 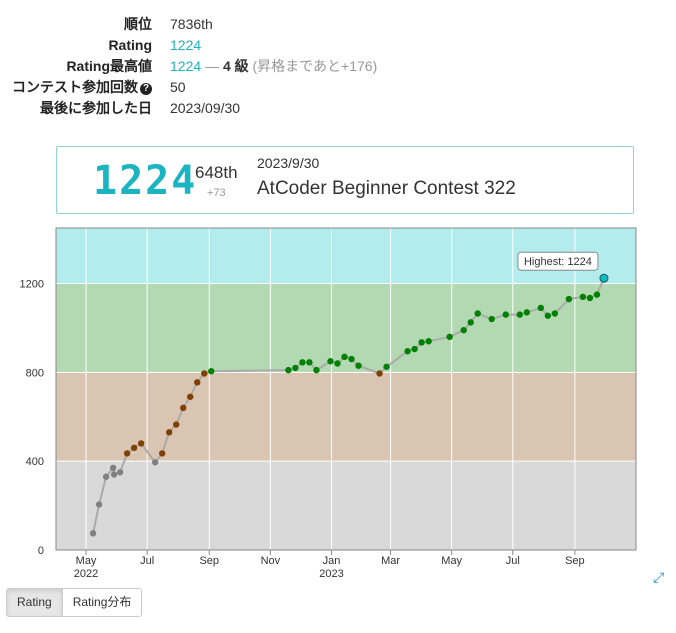 I want to click on stat-highest-rating: Rating最高値 1224 — 4 級 (昇格まであと+176), so click(x=300, y=66).